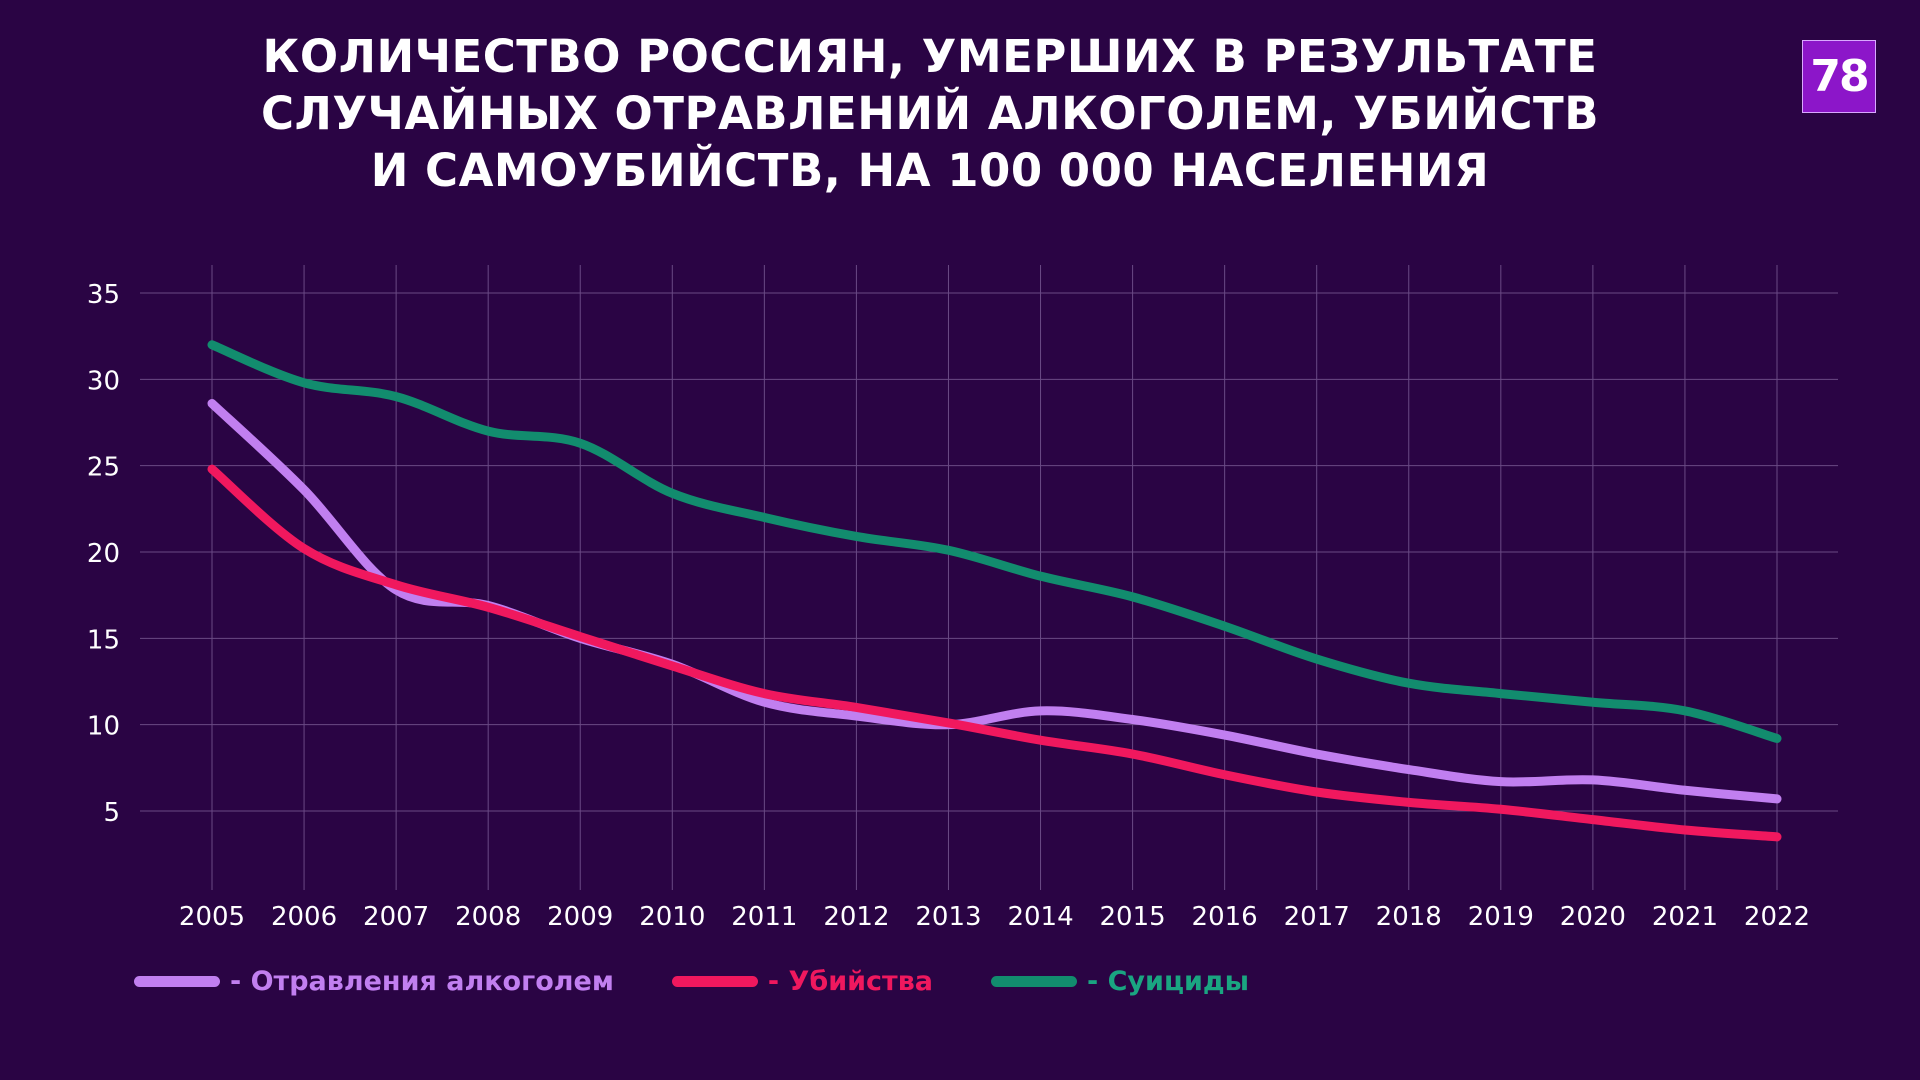  I want to click on x-tick-label: 2006, so click(304, 917).